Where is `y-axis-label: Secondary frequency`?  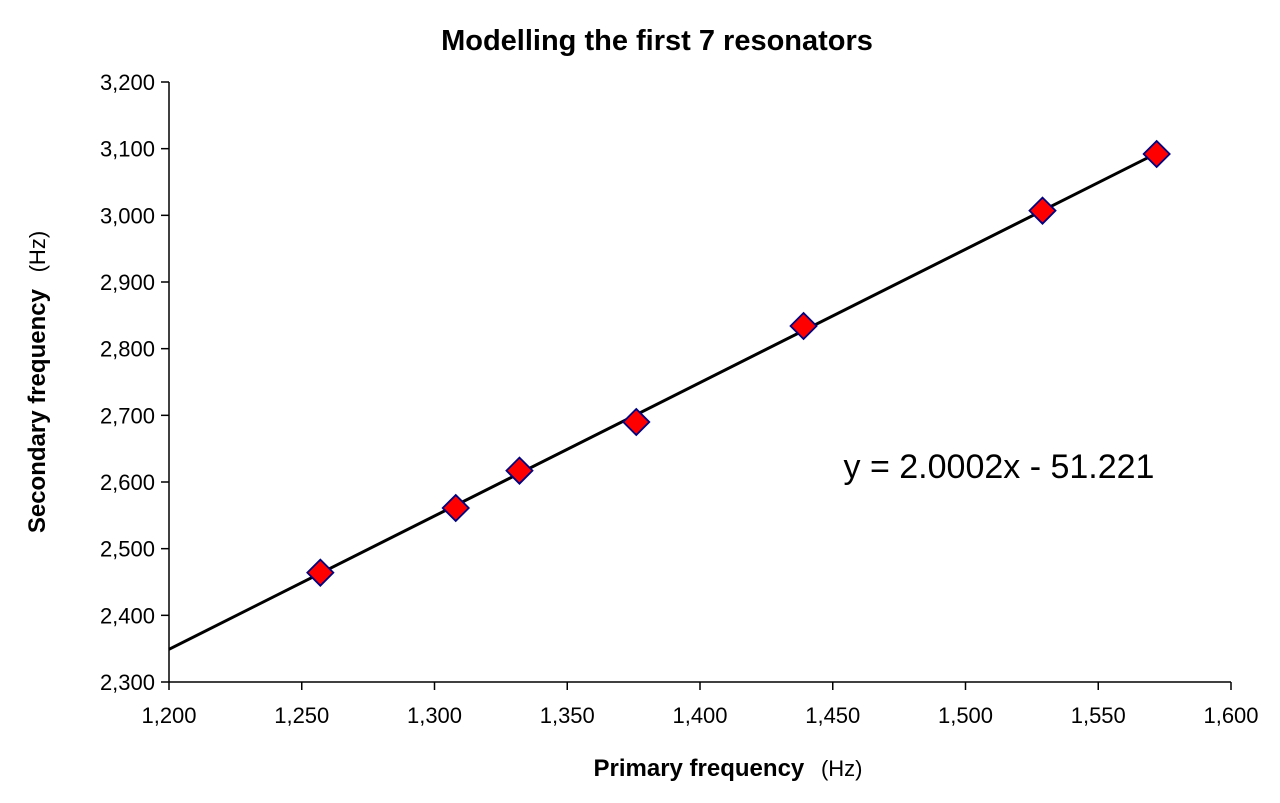
y-axis-label: Secondary frequency is located at coordinates (37, 410).